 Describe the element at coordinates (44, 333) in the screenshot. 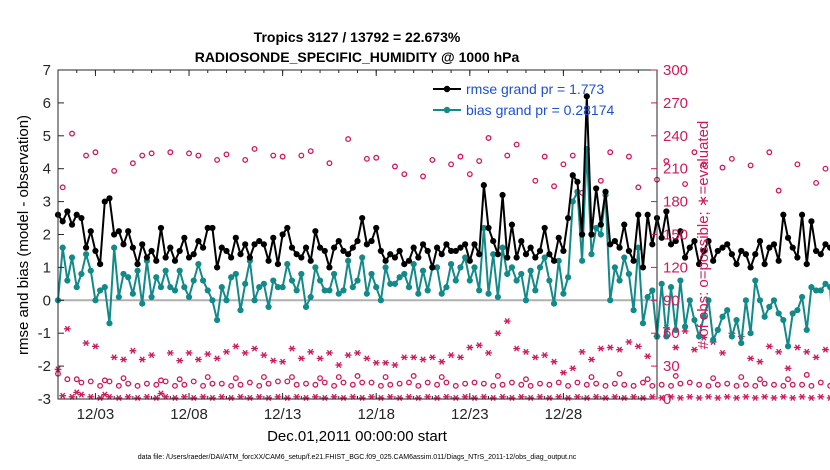

I see `y-left-tick-label: -1` at that location.